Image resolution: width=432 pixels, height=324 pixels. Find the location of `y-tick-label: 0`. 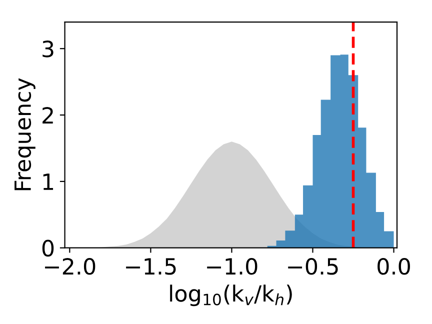

y-tick-label: 0 is located at coordinates (48, 248).